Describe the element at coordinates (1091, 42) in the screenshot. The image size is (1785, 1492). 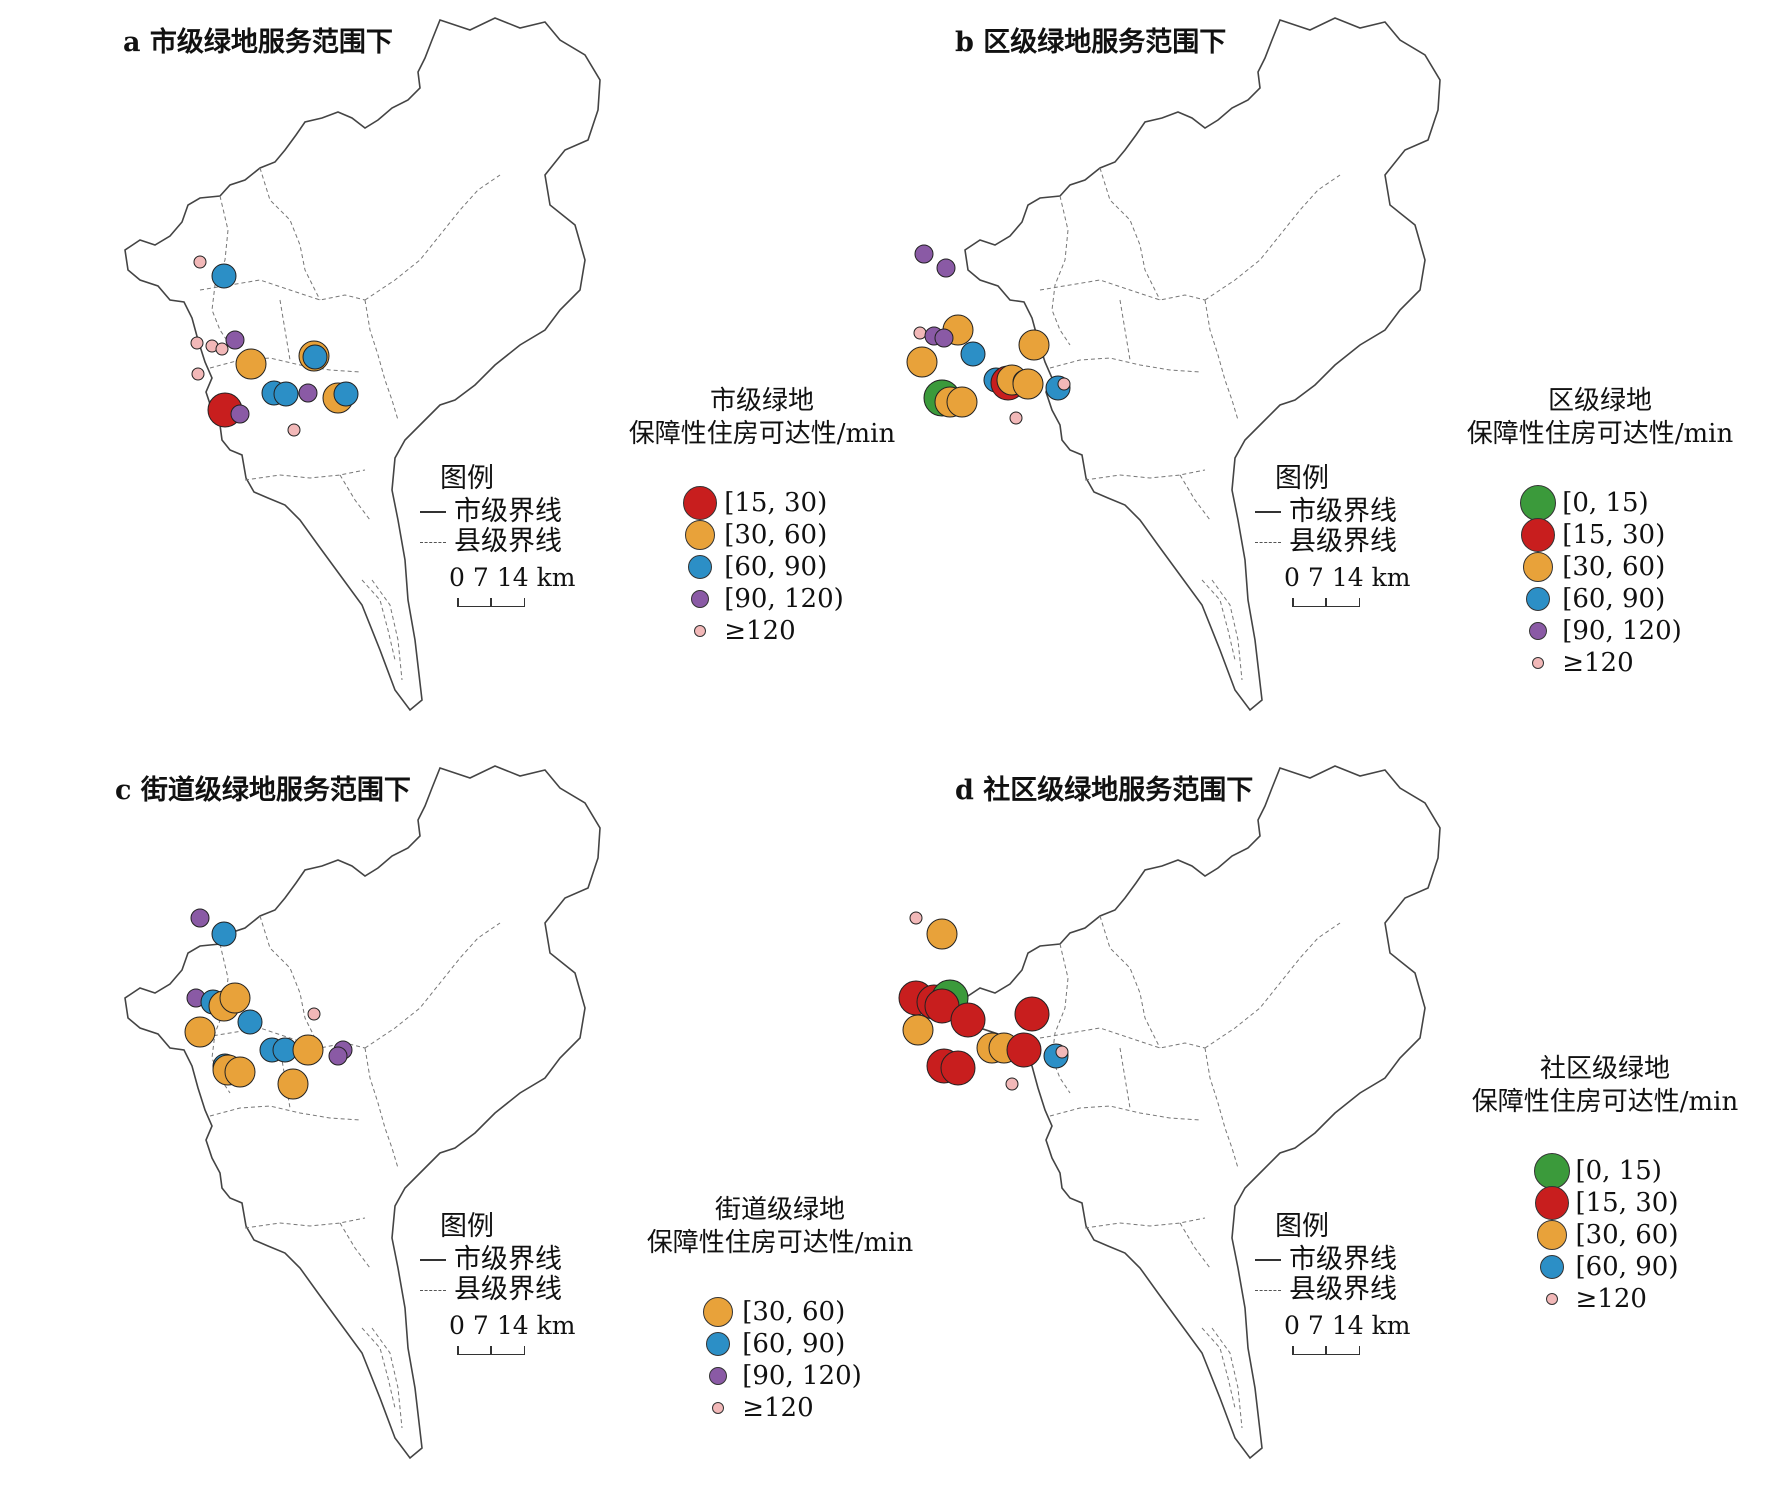
I see `panel-title: b 区级绿地服务范围下` at that location.